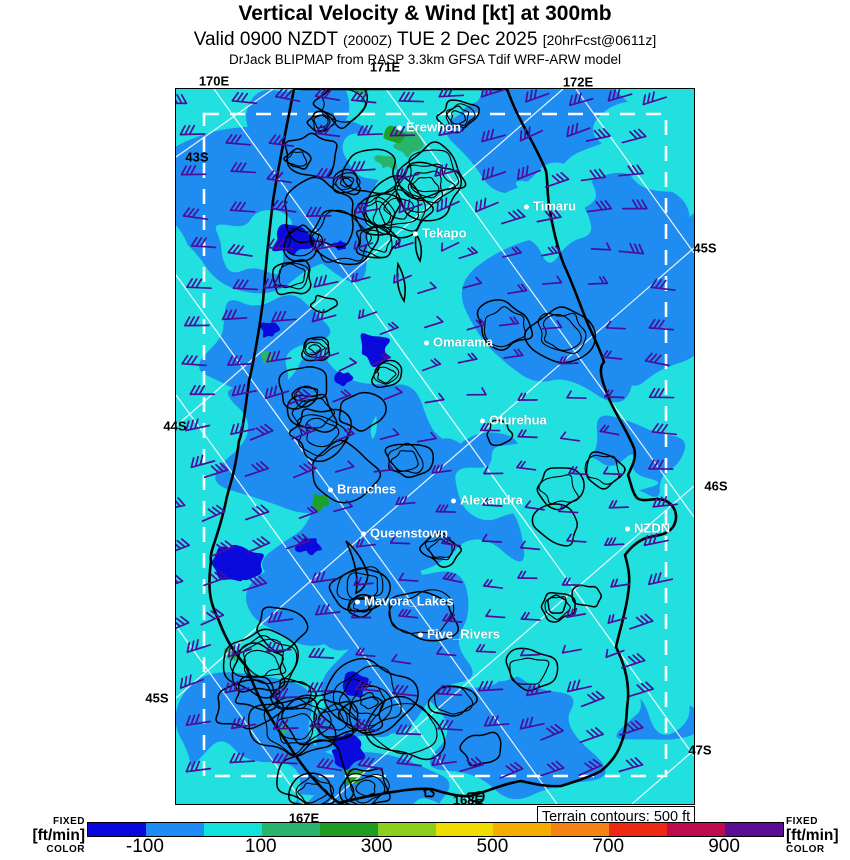 Image resolution: width=850 pixels, height=860 pixels. I want to click on town-tekapo: Tekapo, so click(440, 233).